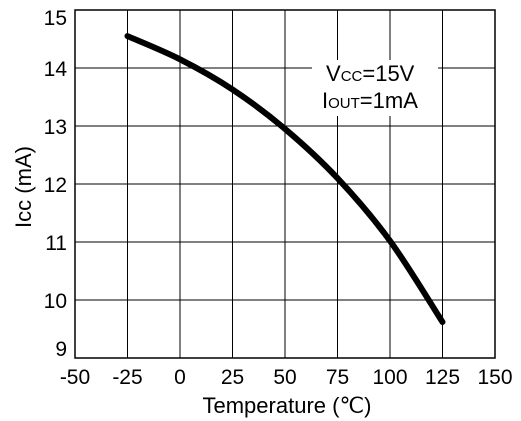  What do you see at coordinates (494, 377) in the screenshot?
I see `x-tick-label: 150` at bounding box center [494, 377].